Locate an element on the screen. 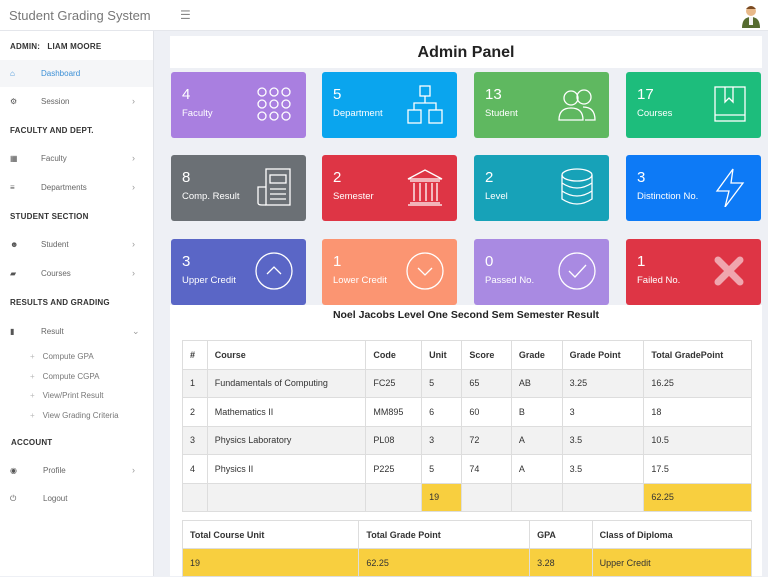  table-cell: 1 is located at coordinates (195, 383).